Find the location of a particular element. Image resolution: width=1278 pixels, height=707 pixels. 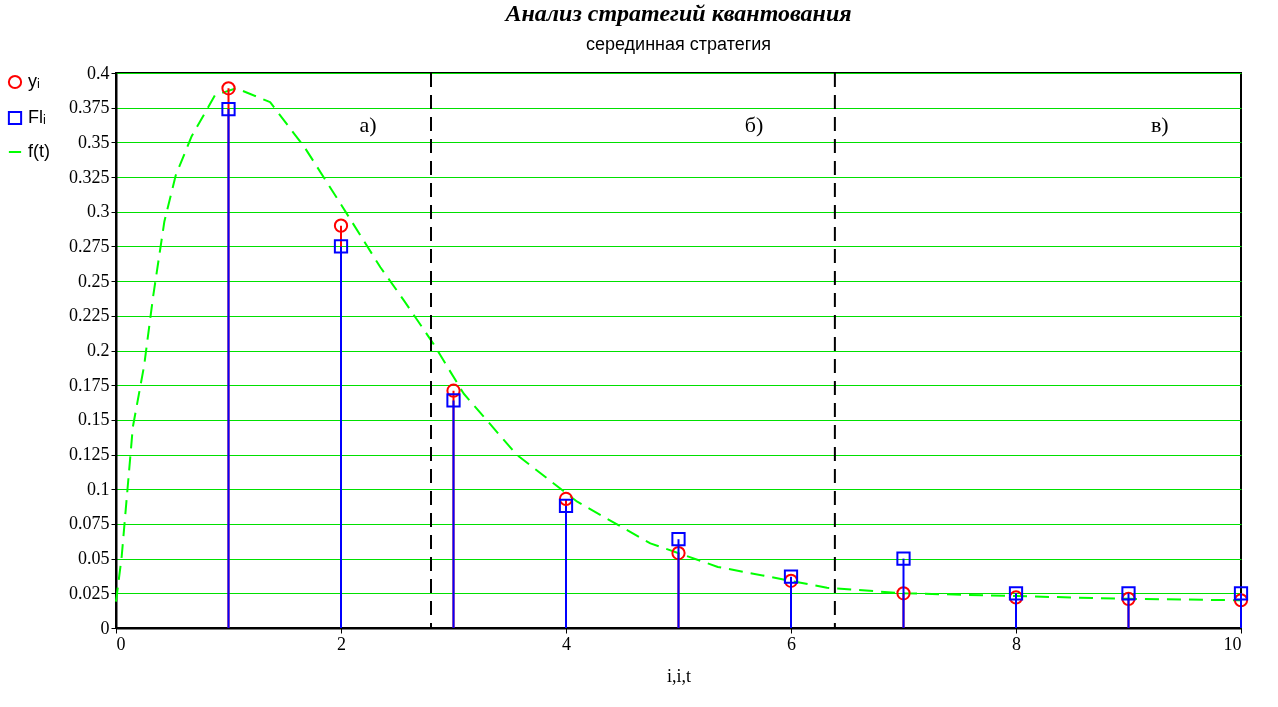

x-tick-label: 0 is located at coordinates (121, 643).